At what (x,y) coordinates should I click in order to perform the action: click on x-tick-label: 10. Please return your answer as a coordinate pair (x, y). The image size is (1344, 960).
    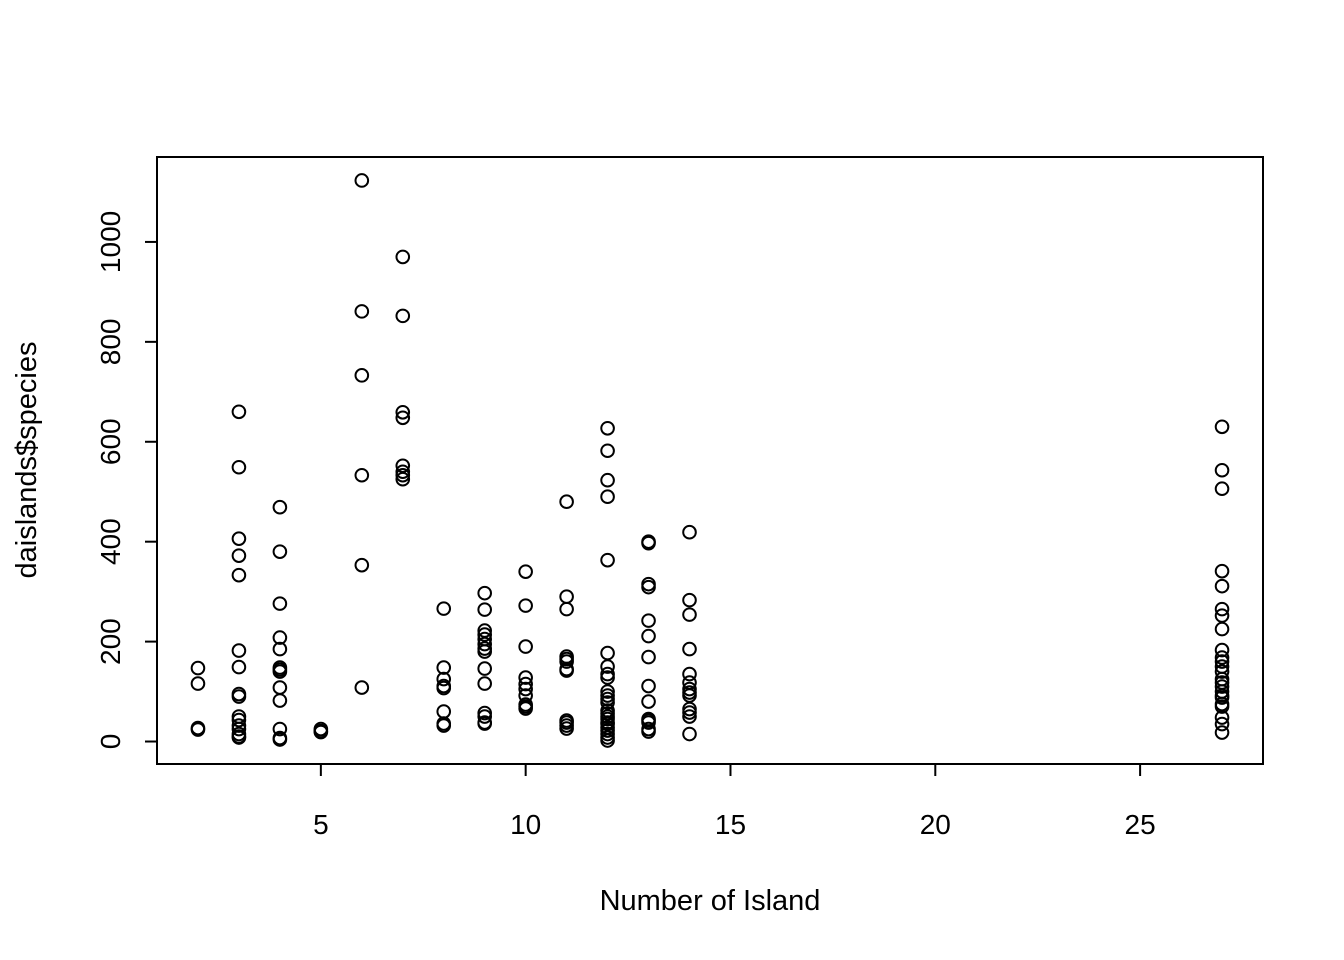
    Looking at the image, I should click on (525, 824).